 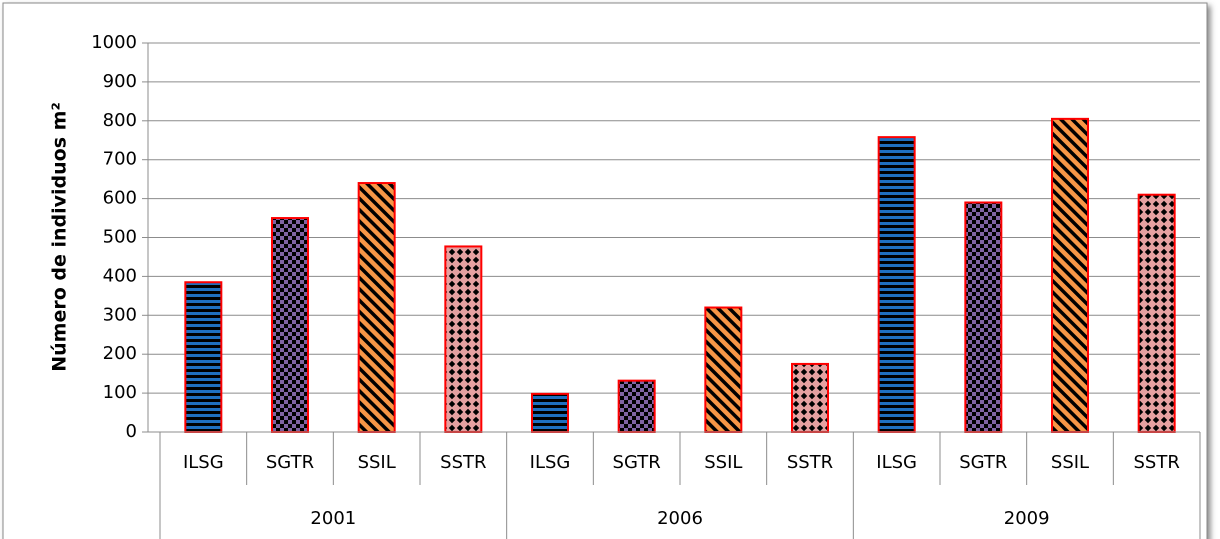 I want to click on x-group-label: 2001, so click(x=333, y=518).